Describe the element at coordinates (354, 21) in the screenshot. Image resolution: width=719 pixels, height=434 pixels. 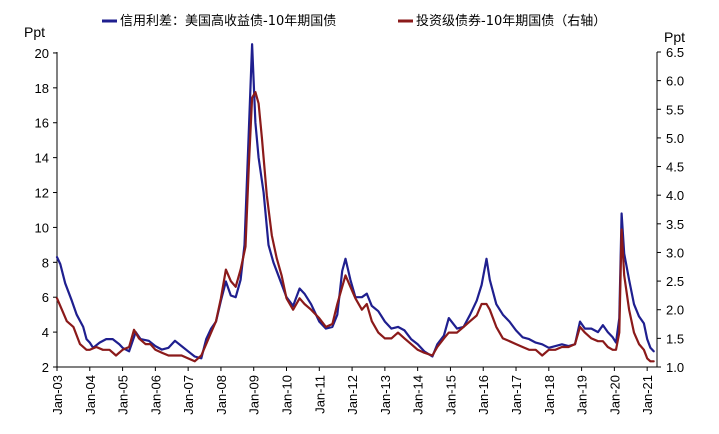
I see `legend: 信用利差：美国高收益债-10年期国债 投资级债券-10年期国债（右轴）` at that location.